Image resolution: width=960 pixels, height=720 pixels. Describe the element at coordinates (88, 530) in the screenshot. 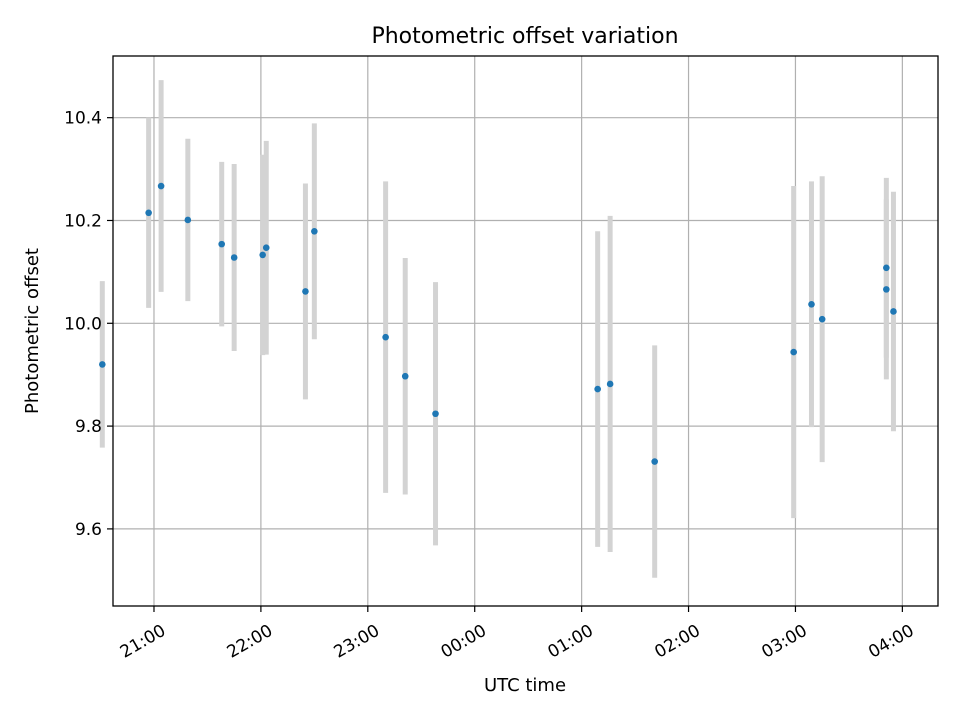

I see `y-tick-label: 9.6` at that location.